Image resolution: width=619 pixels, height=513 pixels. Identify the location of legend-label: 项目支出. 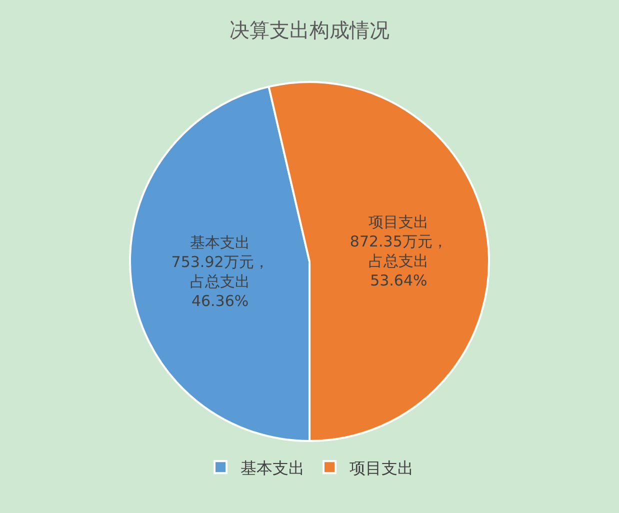
(382, 468).